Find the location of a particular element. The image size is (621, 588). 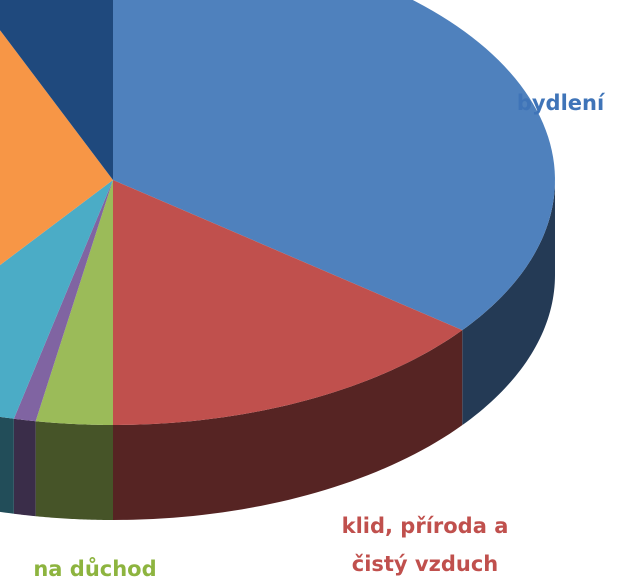

slice-label: na důchod is located at coordinates (95, 569).